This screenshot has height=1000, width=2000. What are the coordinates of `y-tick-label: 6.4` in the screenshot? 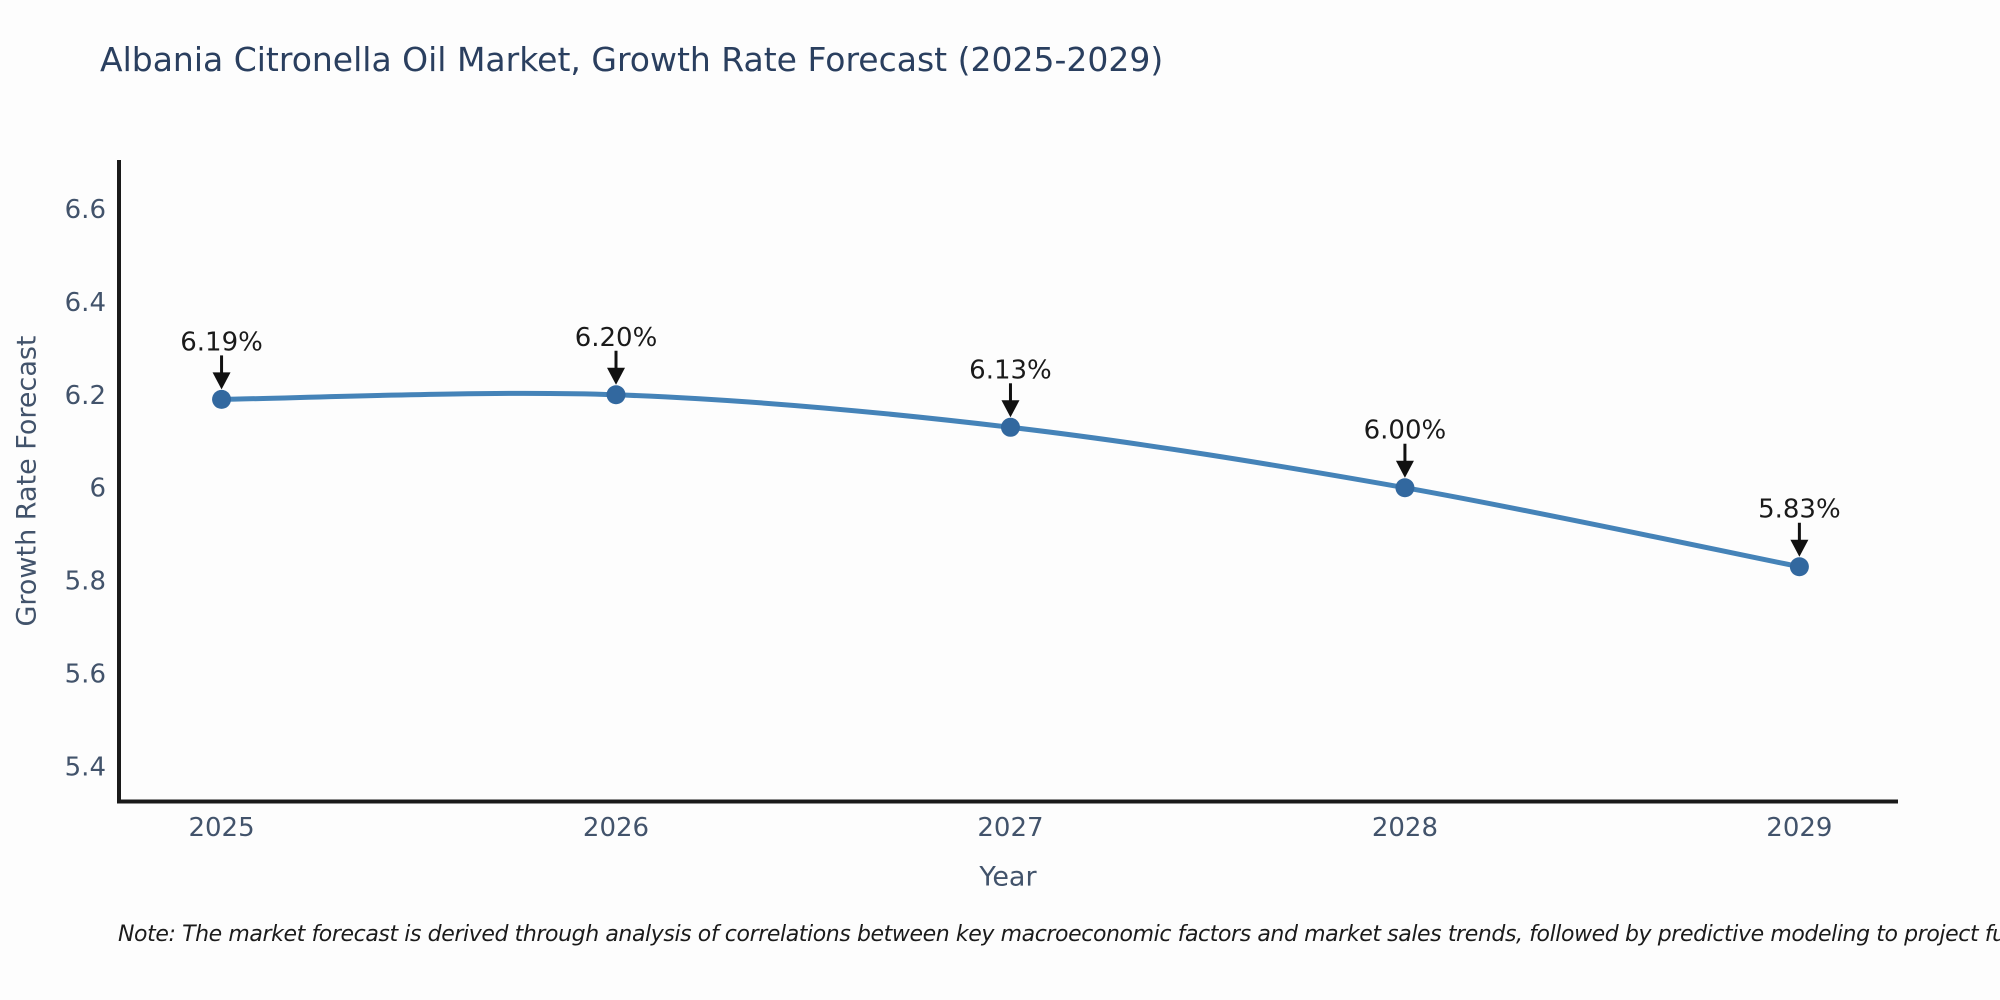 It's located at (85, 303).